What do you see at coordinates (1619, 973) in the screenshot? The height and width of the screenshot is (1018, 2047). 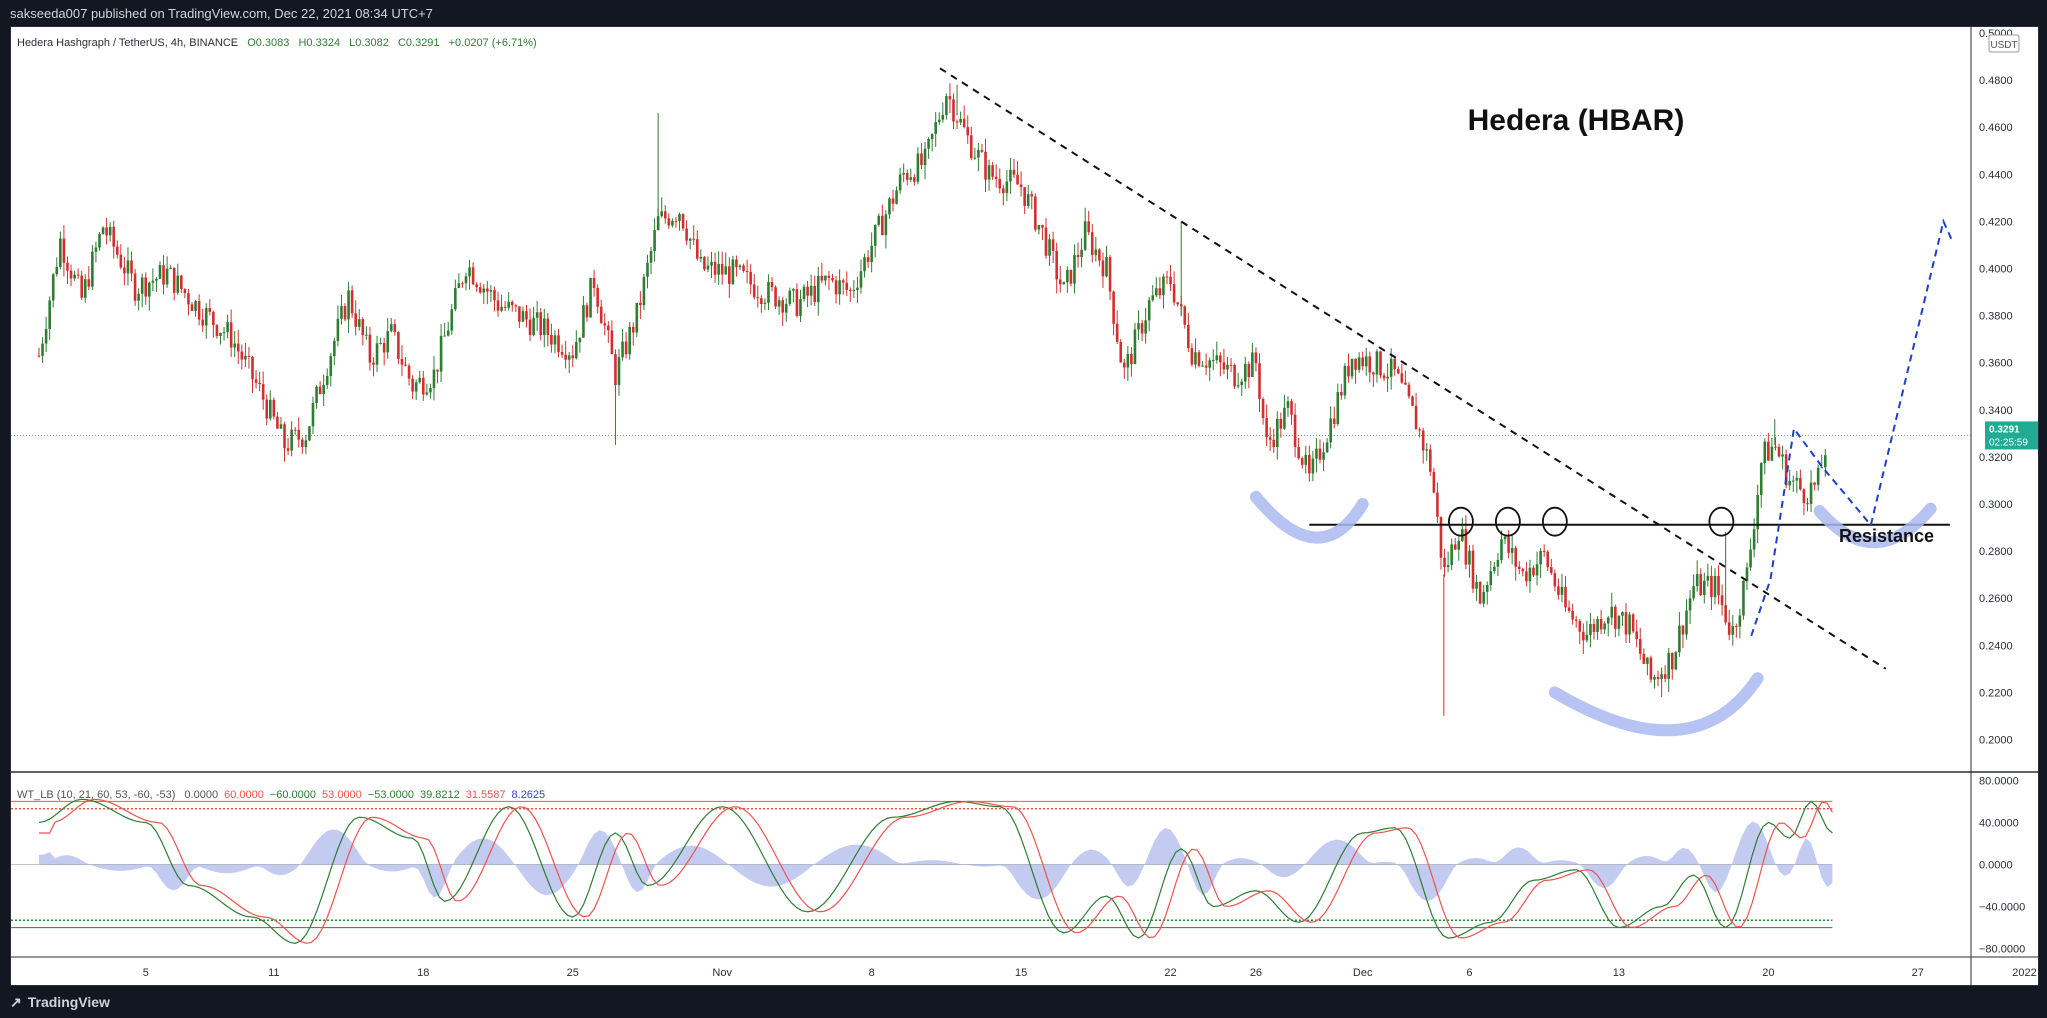 I see `time-tick-label: 13` at bounding box center [1619, 973].